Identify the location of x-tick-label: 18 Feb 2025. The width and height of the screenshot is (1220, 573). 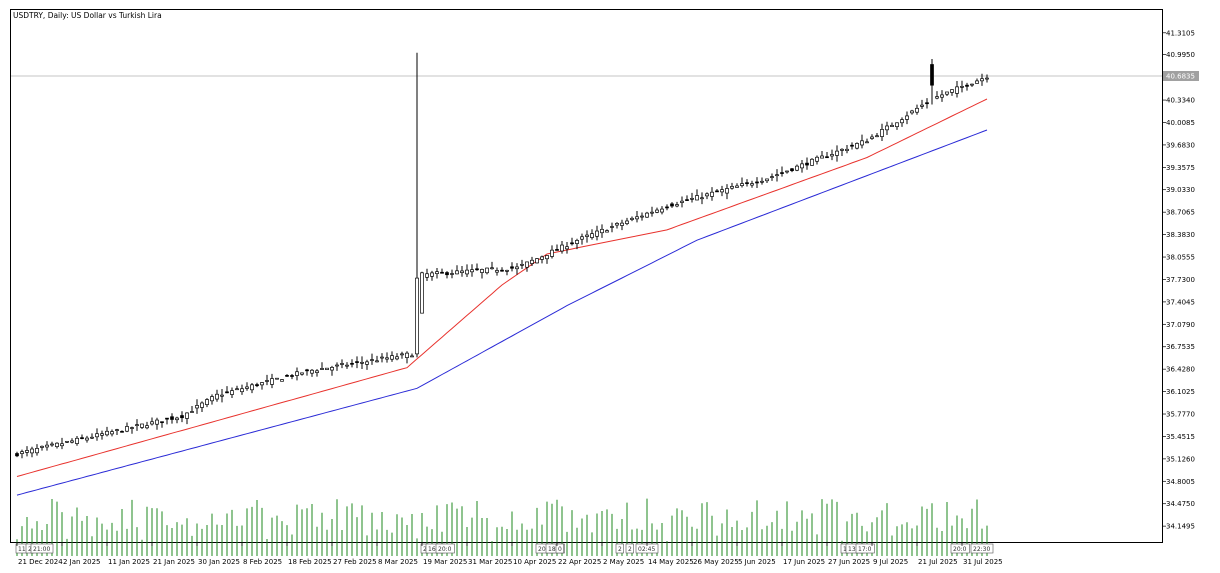
(310, 562).